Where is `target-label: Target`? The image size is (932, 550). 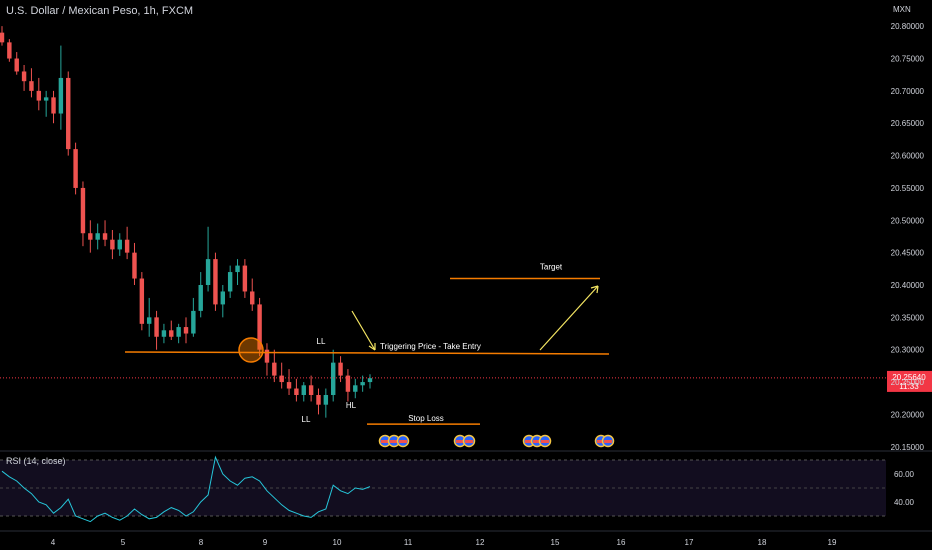 target-label: Target is located at coordinates (551, 267).